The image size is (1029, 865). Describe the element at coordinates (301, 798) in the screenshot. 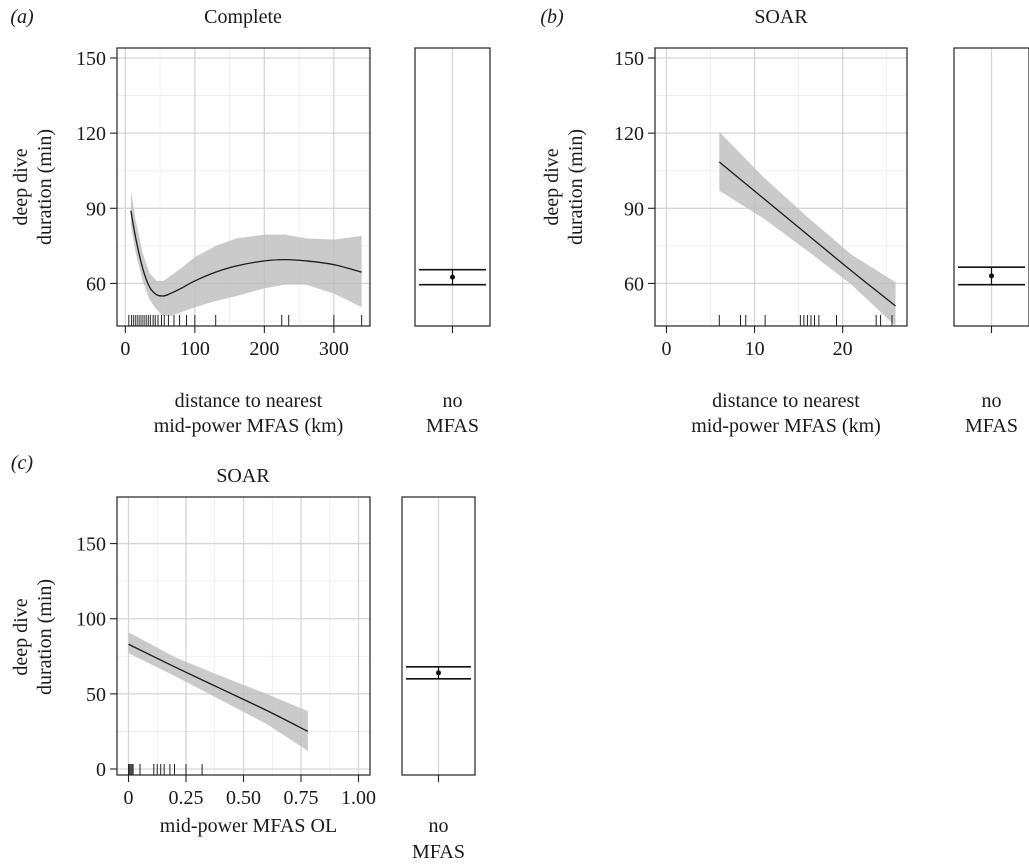

I see `x-tick-label: 0.75` at that location.